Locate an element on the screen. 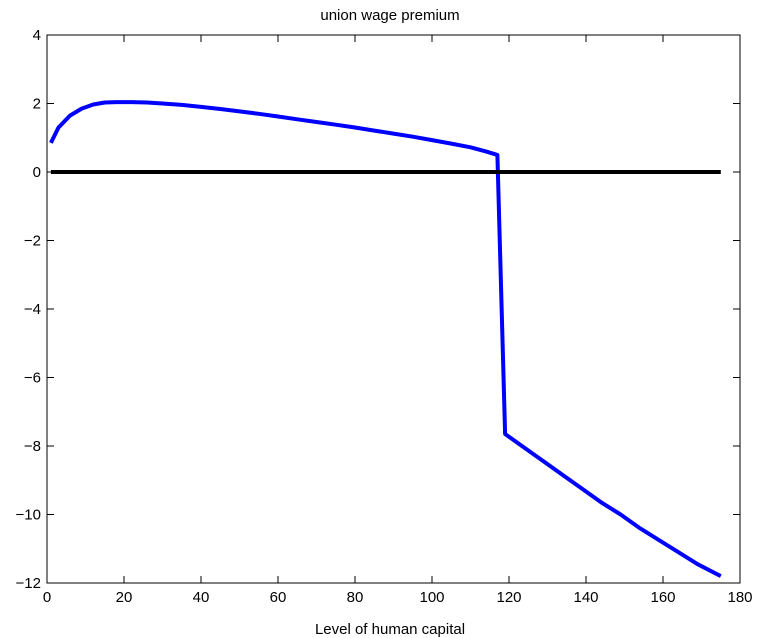 The width and height of the screenshot is (759, 638). x-tick-label: 0 is located at coordinates (47, 597).